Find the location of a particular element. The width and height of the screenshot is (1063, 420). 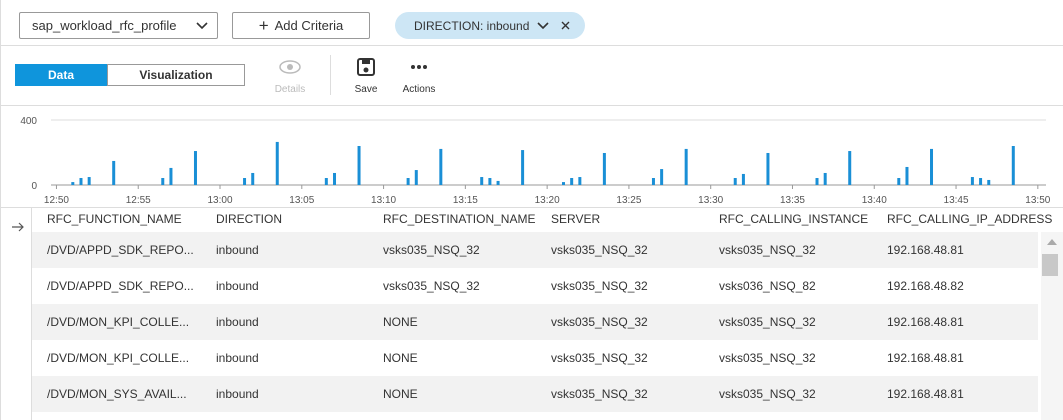

row-gutter is located at coordinates (31, 313).